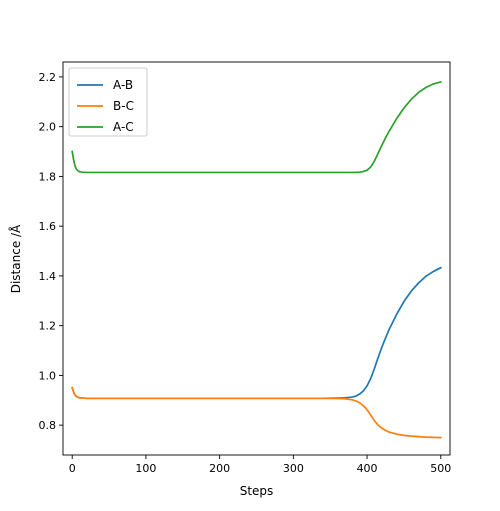 This screenshot has height=511, width=500. Describe the element at coordinates (123, 85) in the screenshot. I see `legend-label-a-b: A-B` at that location.